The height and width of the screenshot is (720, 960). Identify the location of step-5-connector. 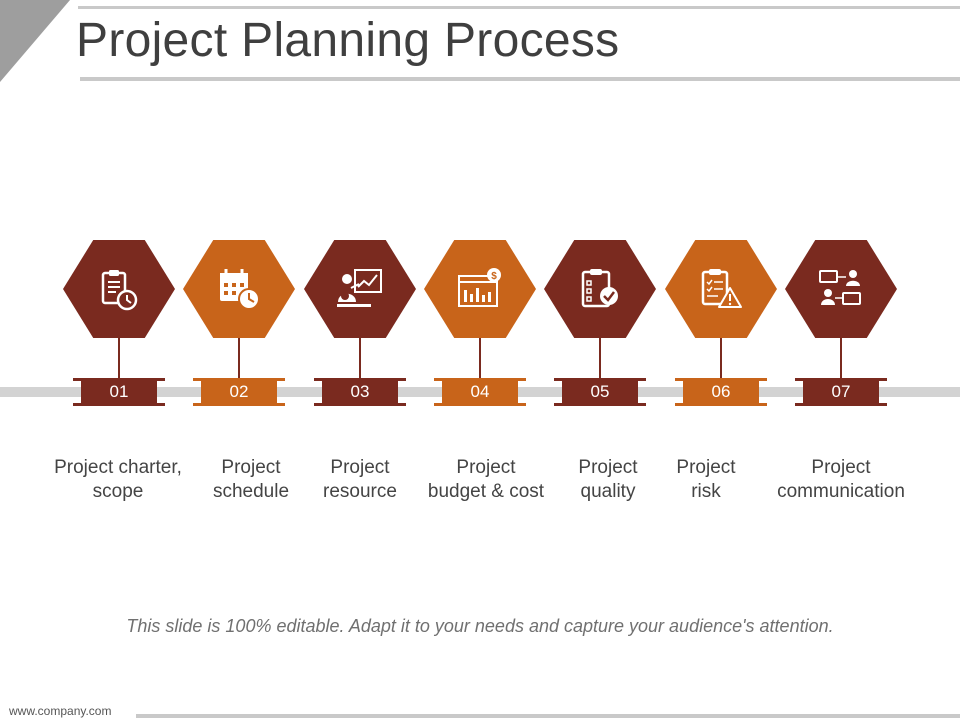
(600, 358).